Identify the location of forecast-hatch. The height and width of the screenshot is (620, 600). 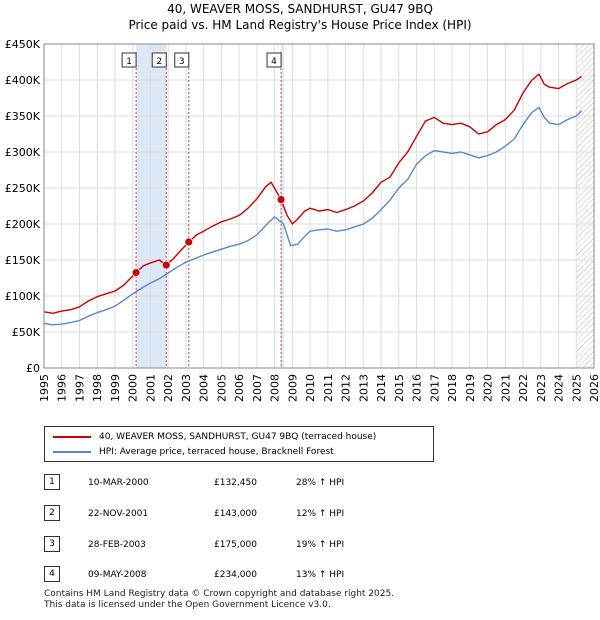
(585, 206).